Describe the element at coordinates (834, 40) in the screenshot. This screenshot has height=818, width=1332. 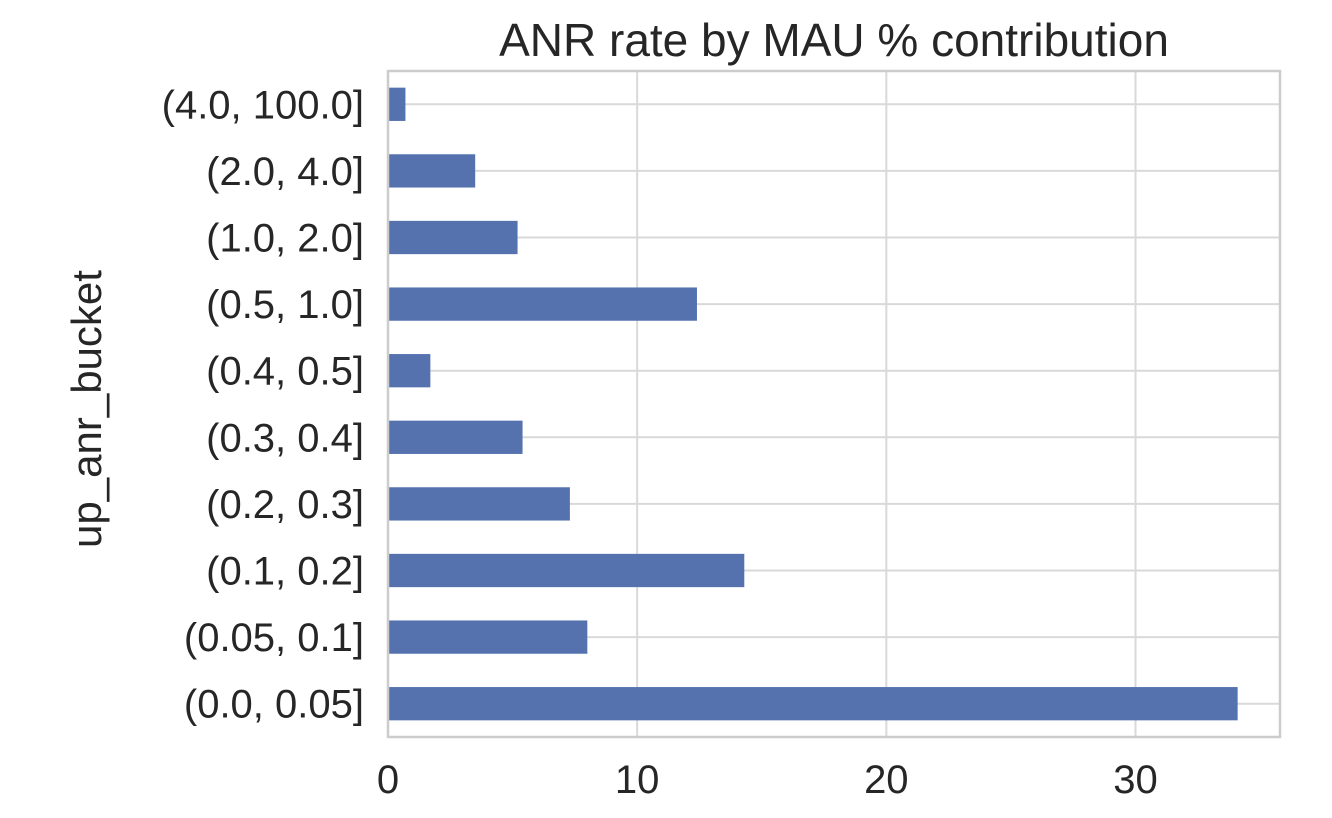
I see `chart-title: ANR rate by MAU % contribution` at that location.